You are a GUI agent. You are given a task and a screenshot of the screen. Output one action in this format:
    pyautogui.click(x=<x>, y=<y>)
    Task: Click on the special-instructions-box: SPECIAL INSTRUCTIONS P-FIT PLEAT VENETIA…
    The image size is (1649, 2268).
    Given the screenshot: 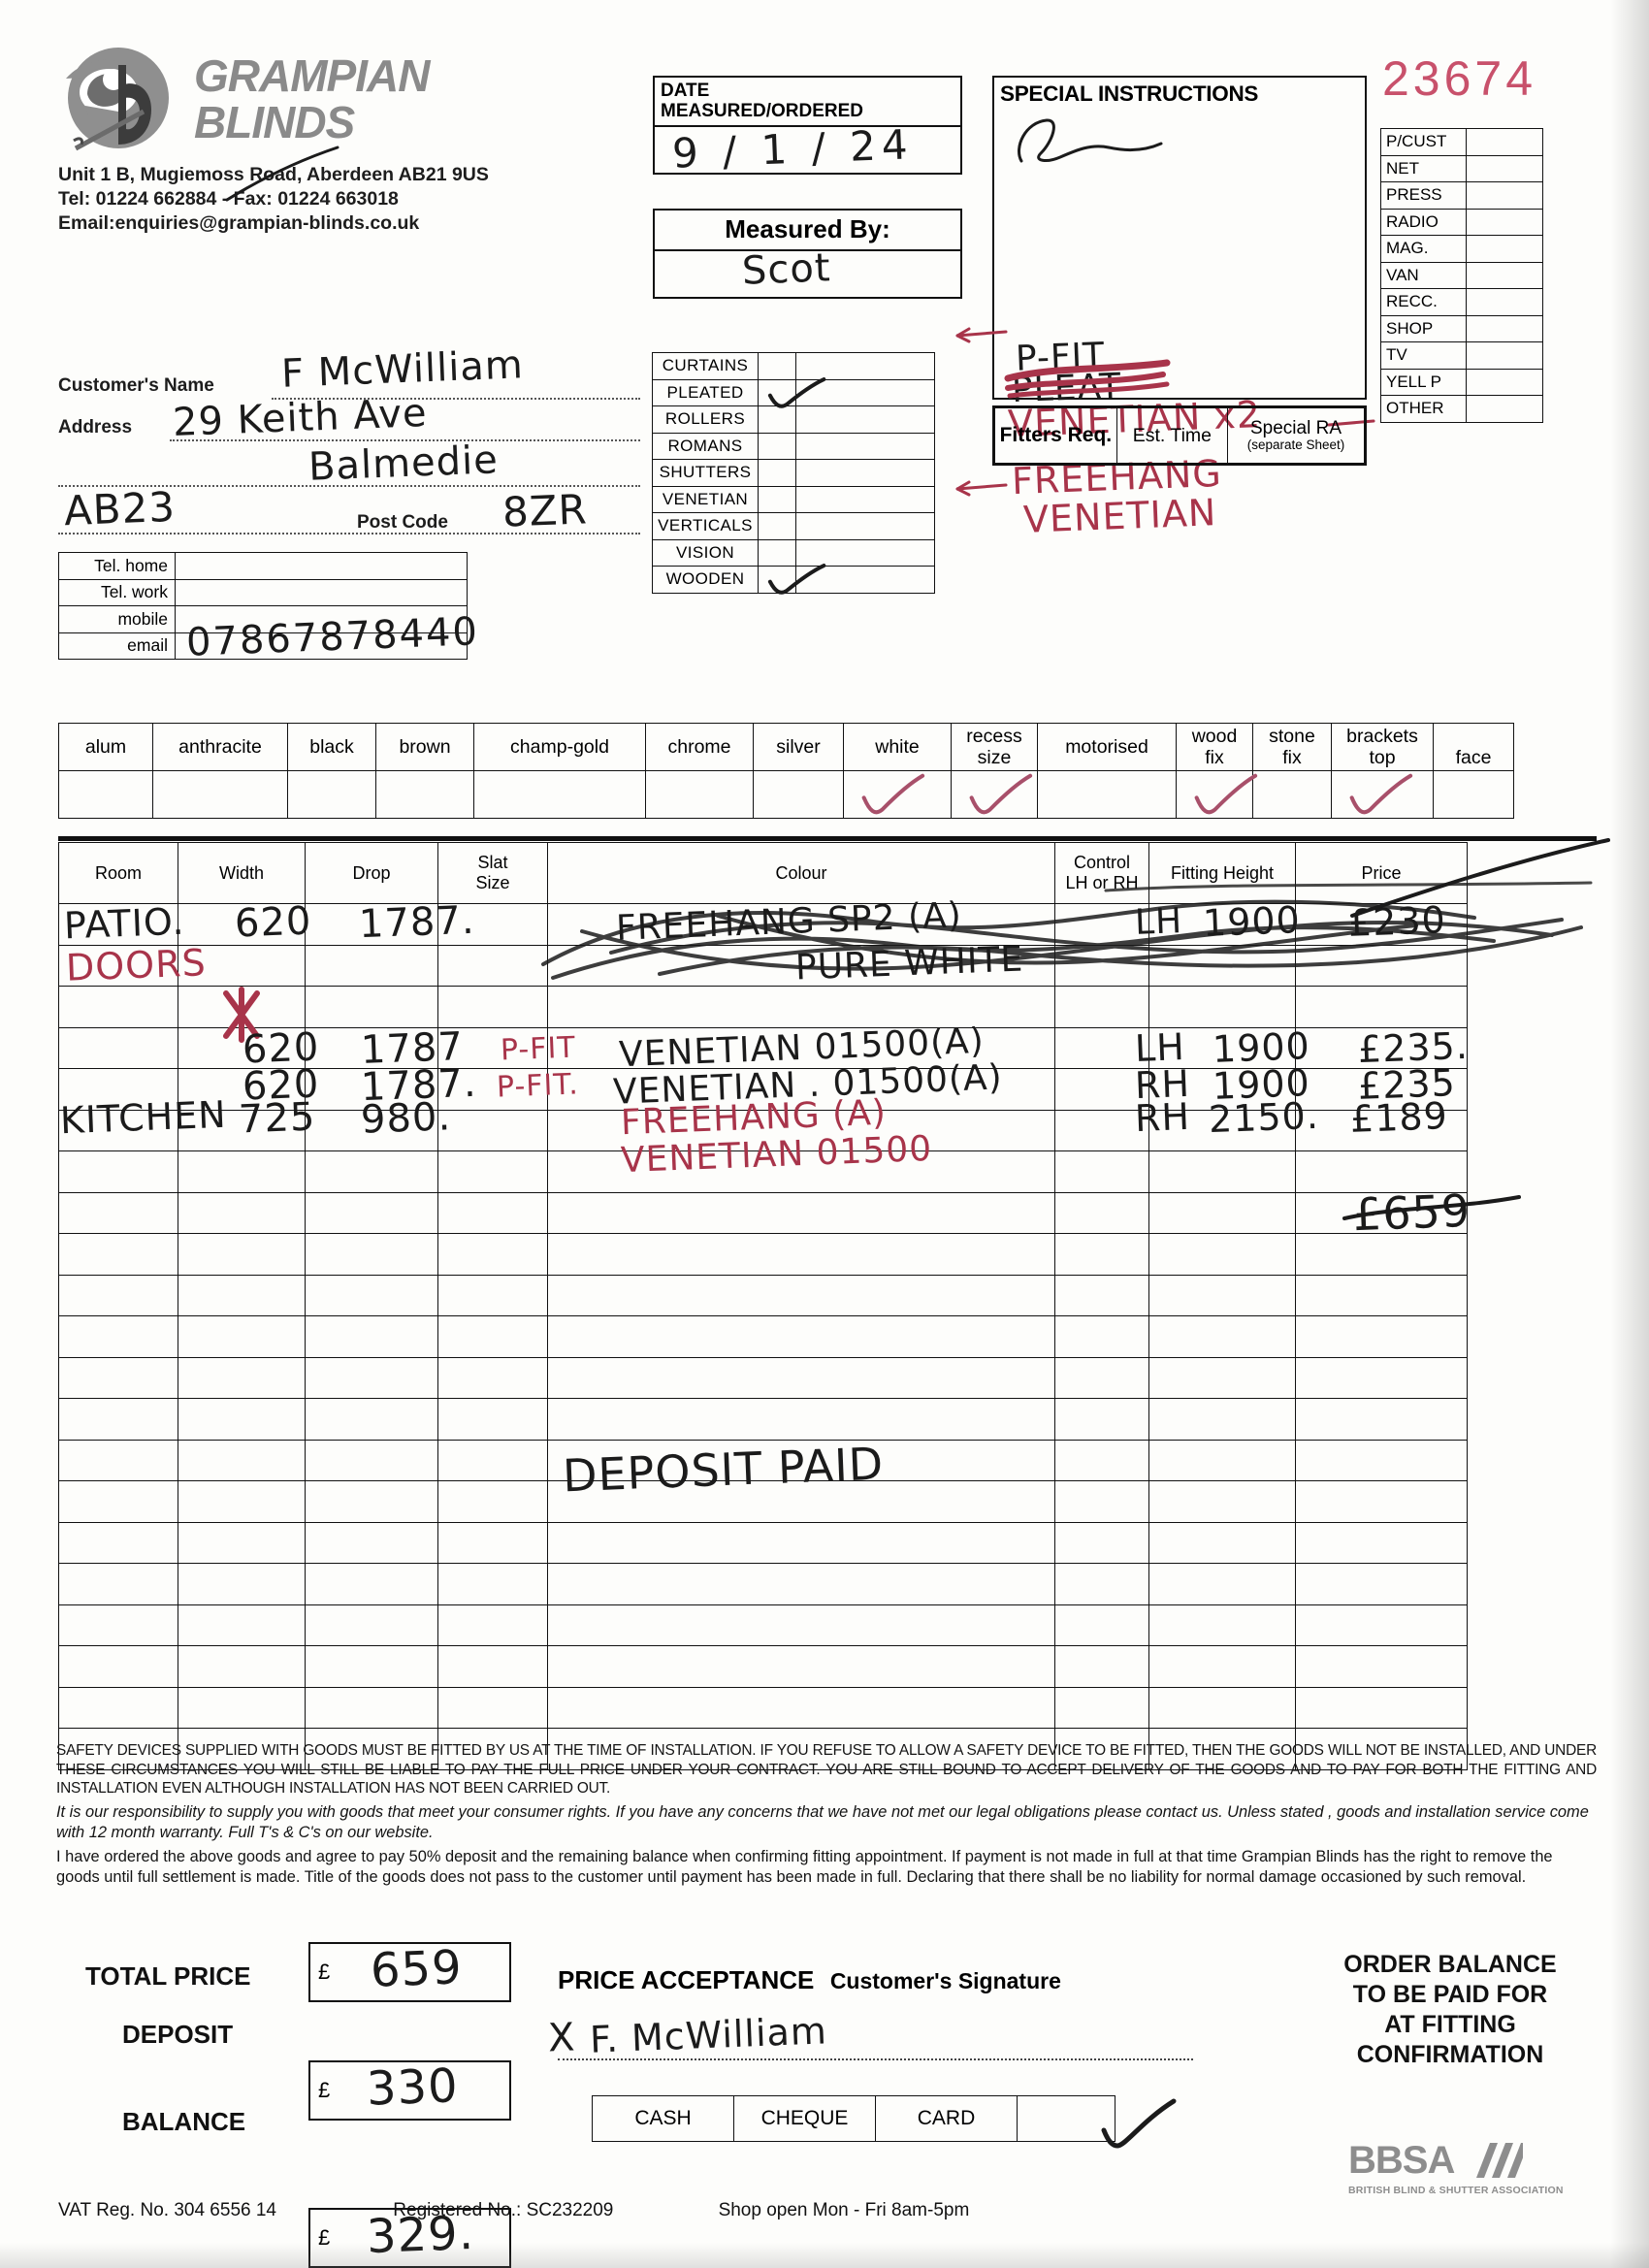 What is the action you would take?
    pyautogui.click(x=1179, y=308)
    